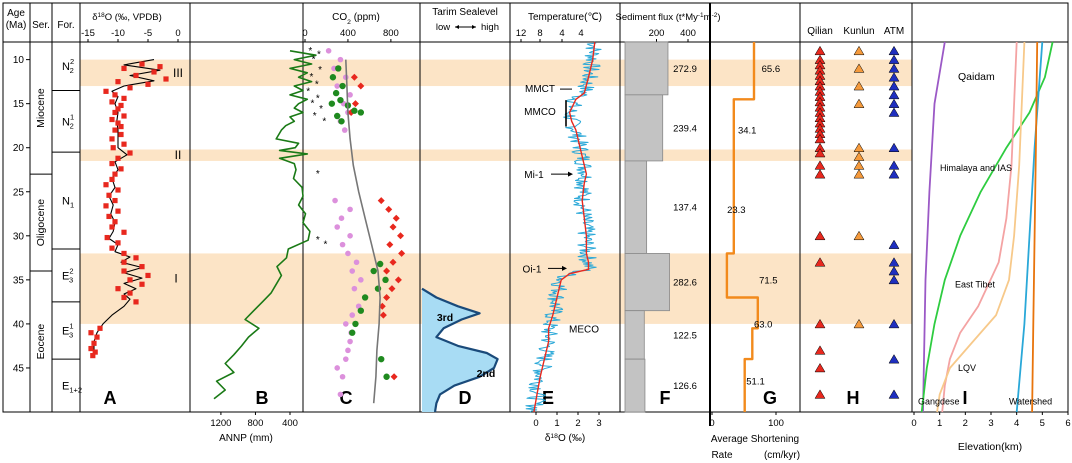  What do you see at coordinates (304, 33) in the screenshot?
I see `panel-c-tick-label: 0` at bounding box center [304, 33].